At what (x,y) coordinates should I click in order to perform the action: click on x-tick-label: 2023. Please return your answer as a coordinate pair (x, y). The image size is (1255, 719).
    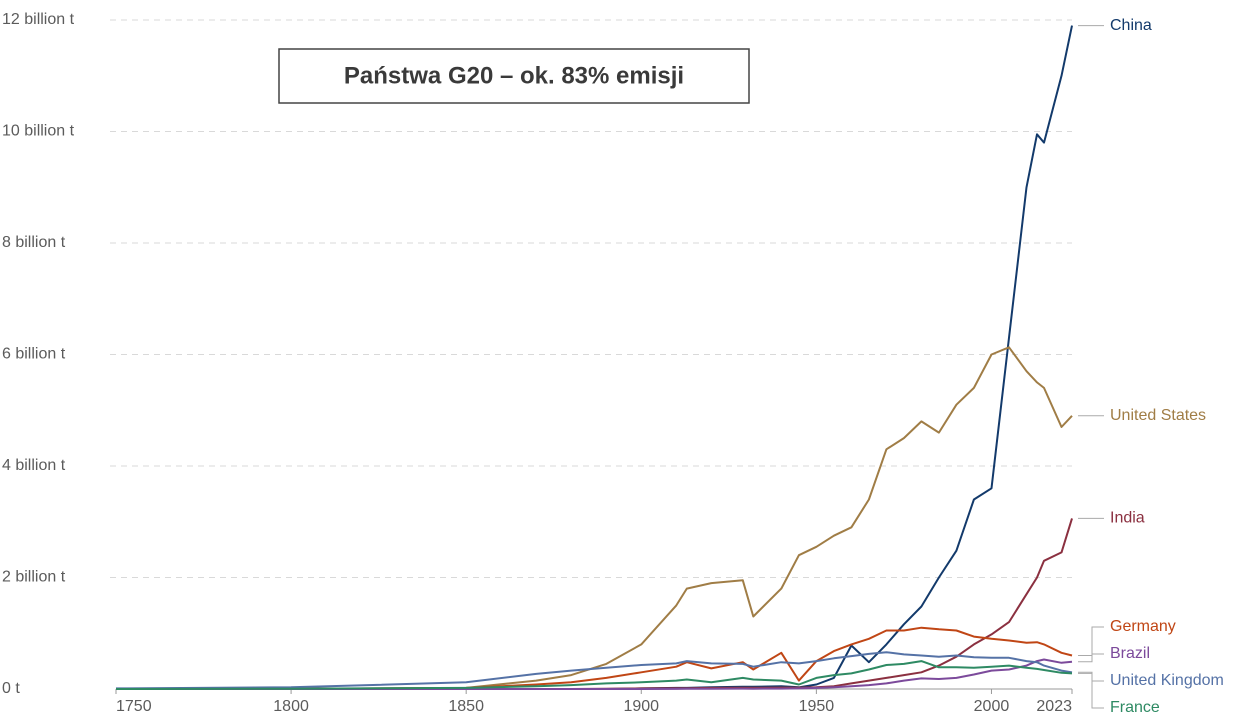
    Looking at the image, I should click on (1054, 706).